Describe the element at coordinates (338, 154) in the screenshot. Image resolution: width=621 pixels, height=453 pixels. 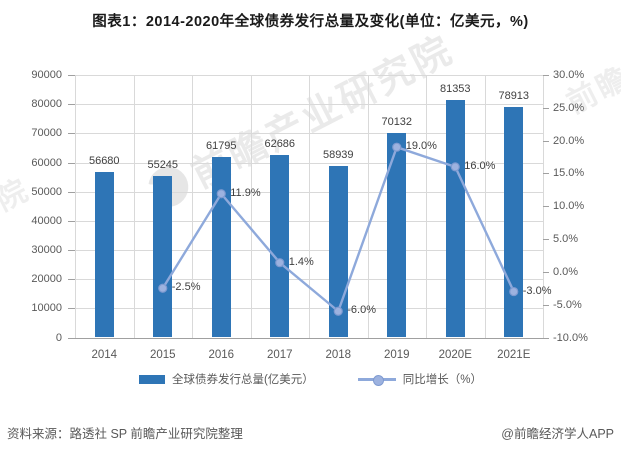
I see `bar-value-label: 58939` at that location.